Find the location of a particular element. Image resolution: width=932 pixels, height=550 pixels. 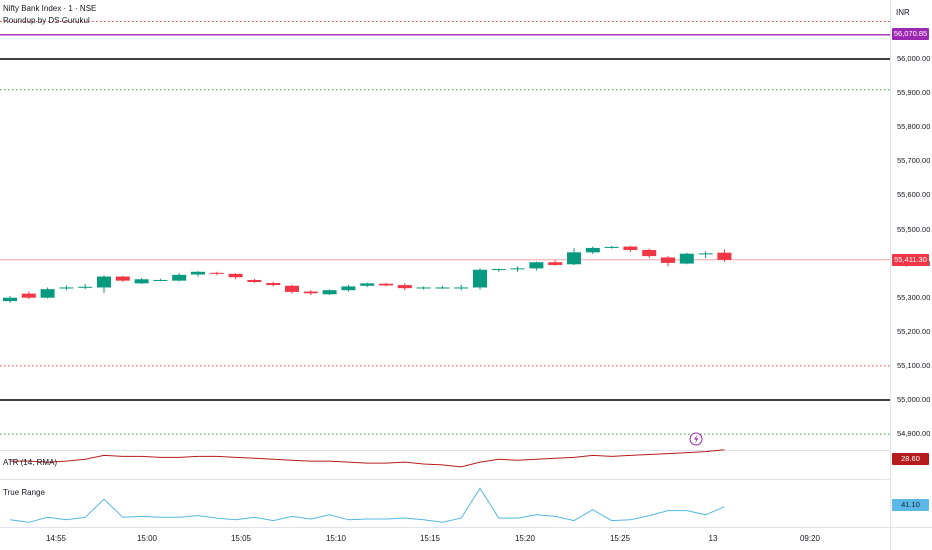

time-tick-label: 15:10 is located at coordinates (336, 538).